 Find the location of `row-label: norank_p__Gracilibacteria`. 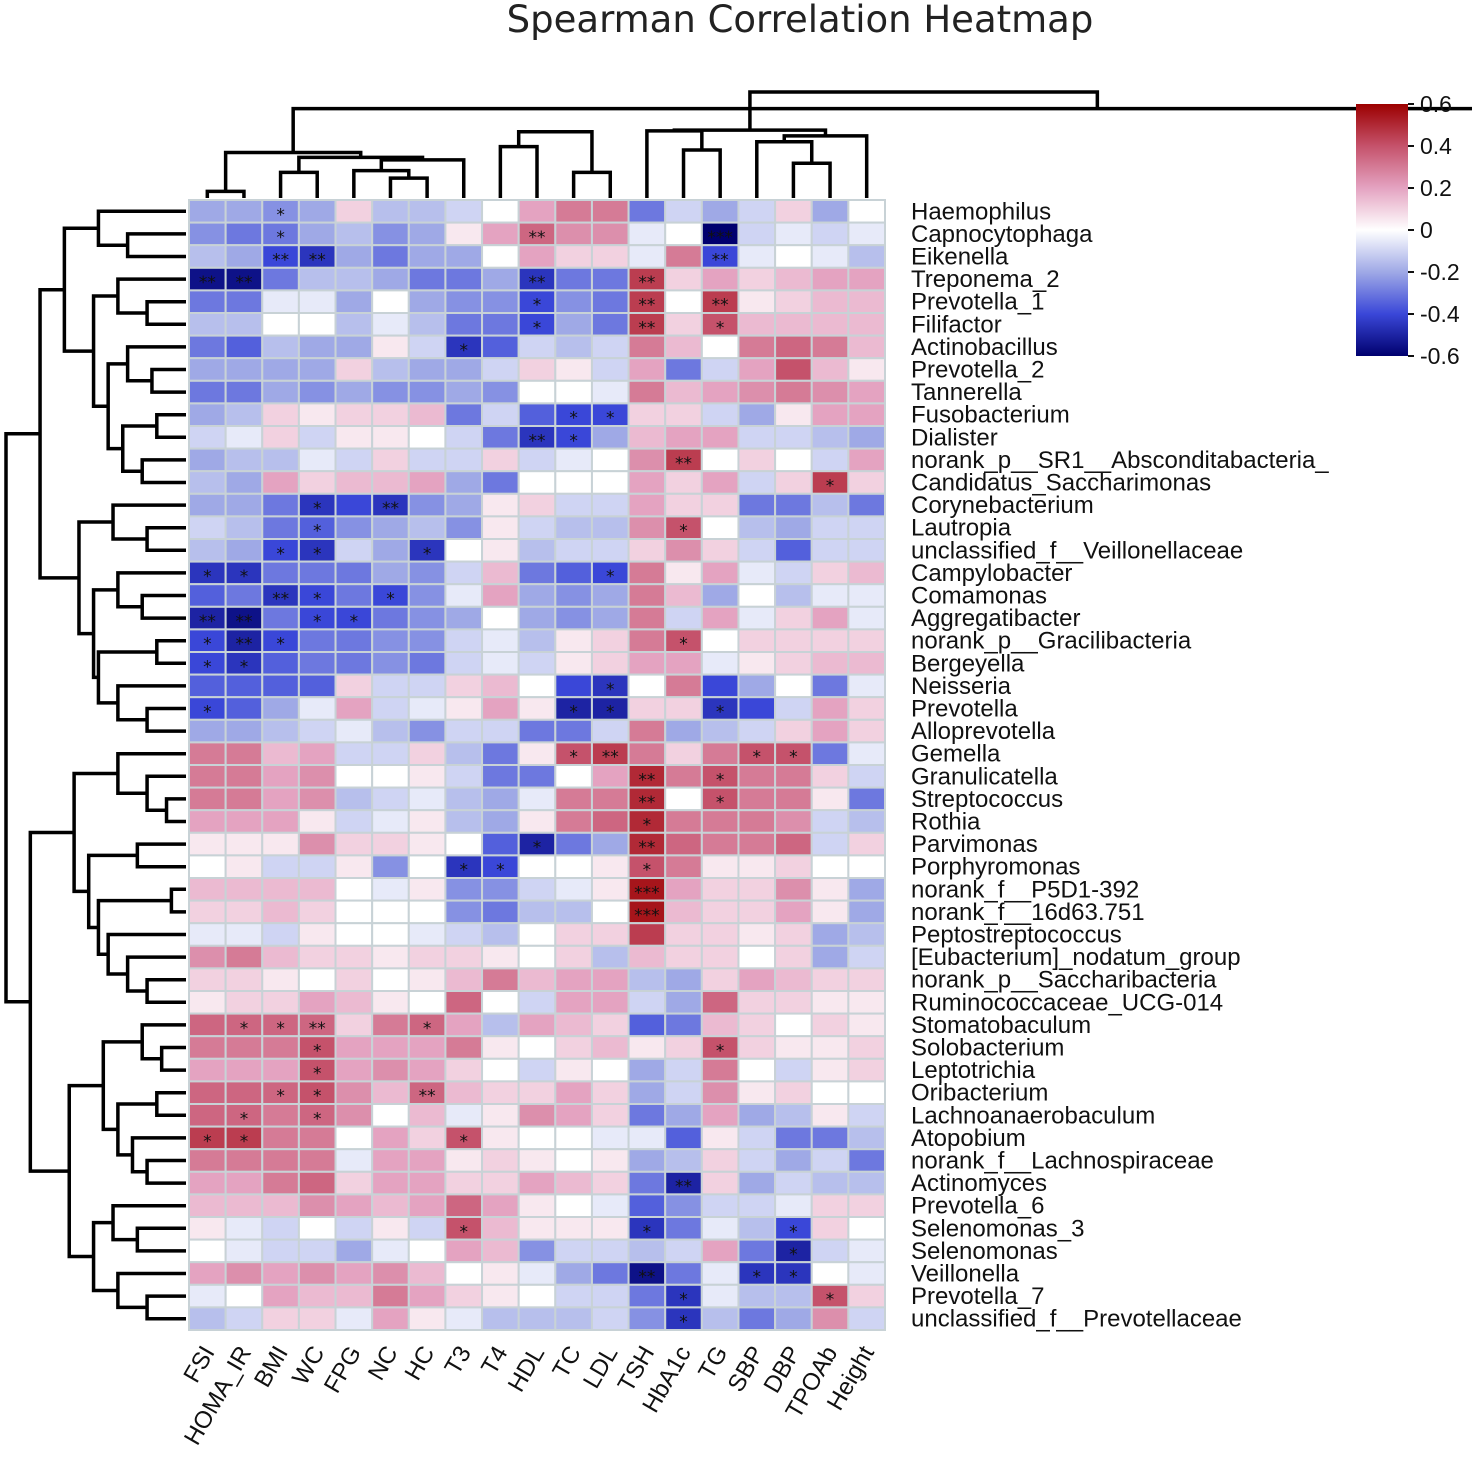

row-label: norank_p__Gracilibacteria is located at coordinates (1051, 641).